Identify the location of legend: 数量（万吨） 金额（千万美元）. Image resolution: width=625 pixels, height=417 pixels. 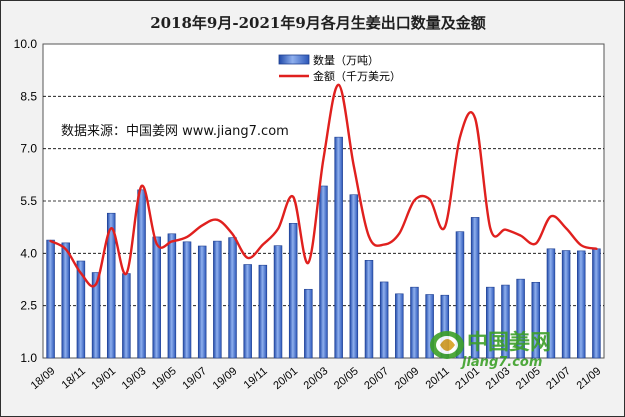
(339, 68).